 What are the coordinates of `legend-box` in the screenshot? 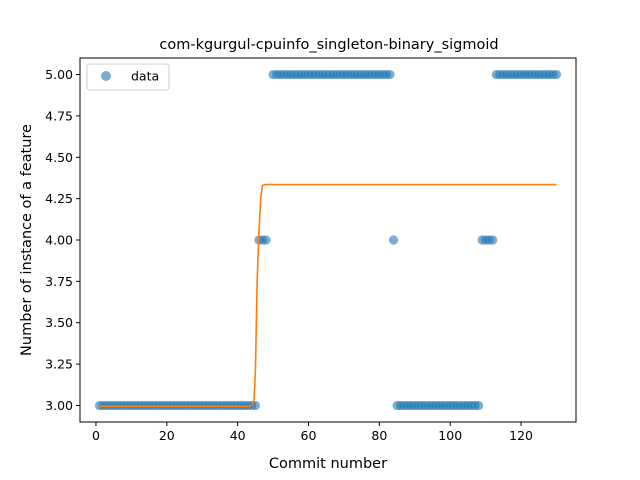 It's located at (128, 77).